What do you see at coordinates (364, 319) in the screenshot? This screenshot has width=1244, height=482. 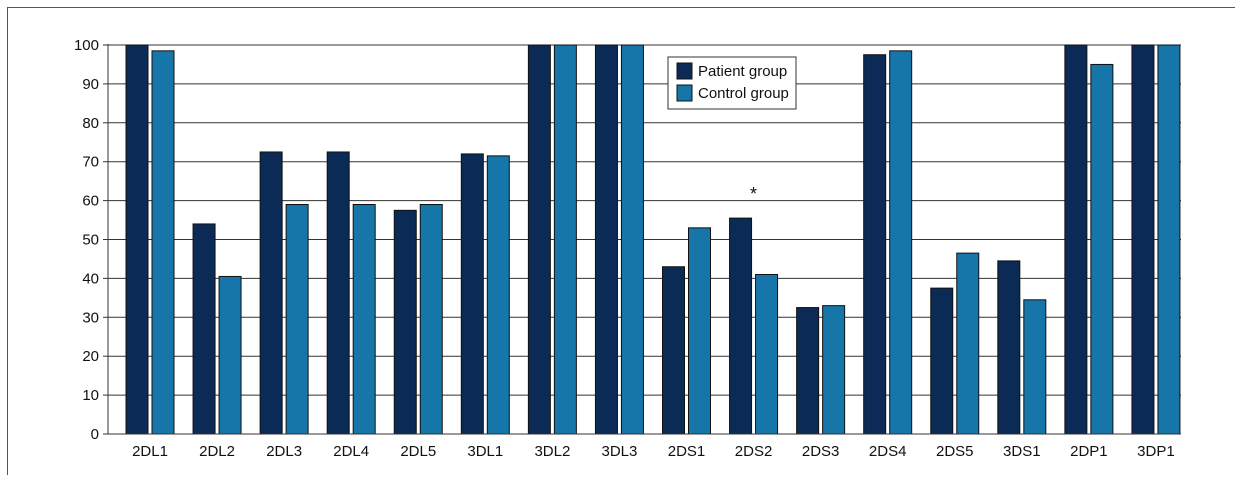 I see `bar-2DL4-control` at bounding box center [364, 319].